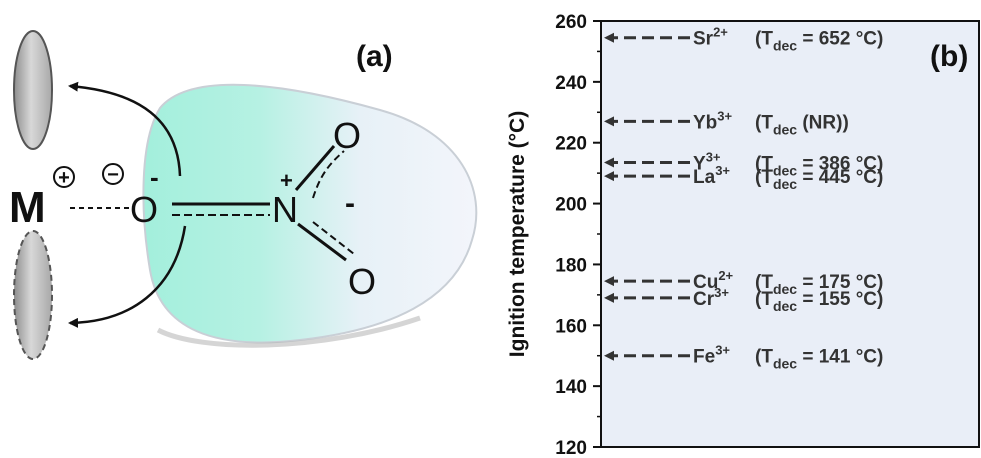 The image size is (981, 458). Describe the element at coordinates (286, 180) in the screenshot. I see `nitrogen-charge: +` at that location.